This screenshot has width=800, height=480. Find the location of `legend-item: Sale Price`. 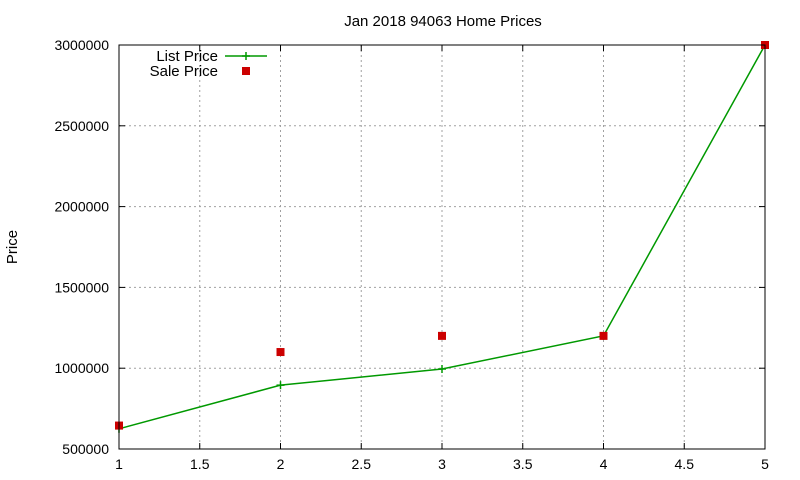

legend-item: Sale Price is located at coordinates (200, 71).